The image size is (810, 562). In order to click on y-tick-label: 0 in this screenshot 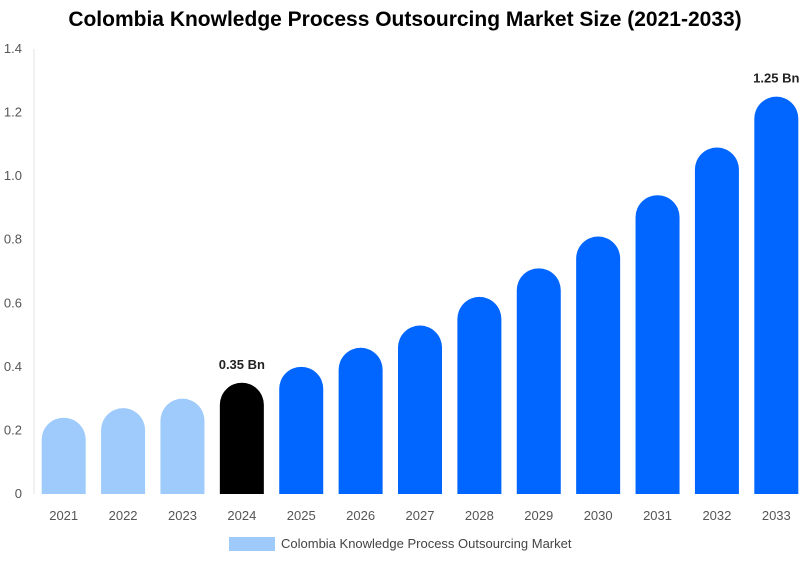, I will do `click(18, 493)`.